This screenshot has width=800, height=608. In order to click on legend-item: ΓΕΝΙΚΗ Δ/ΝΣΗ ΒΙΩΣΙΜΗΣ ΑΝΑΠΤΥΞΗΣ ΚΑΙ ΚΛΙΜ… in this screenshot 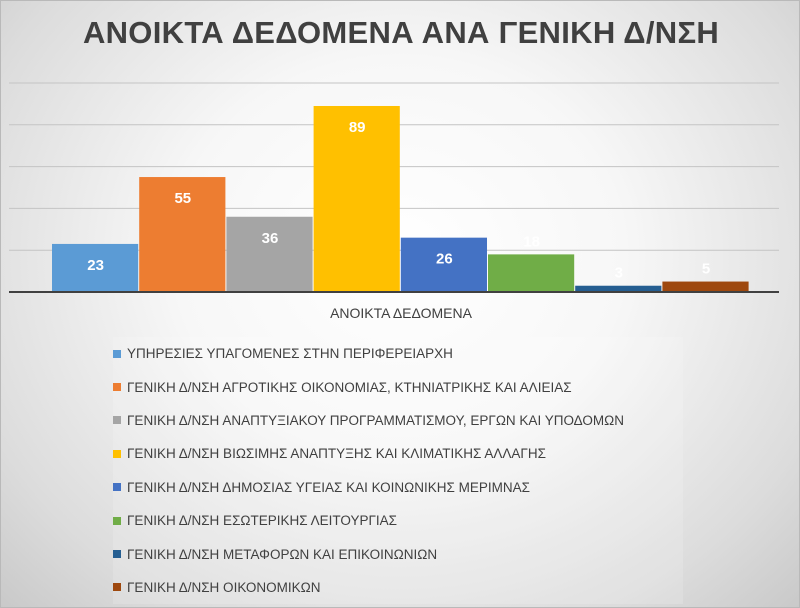, I will do `click(398, 453)`.